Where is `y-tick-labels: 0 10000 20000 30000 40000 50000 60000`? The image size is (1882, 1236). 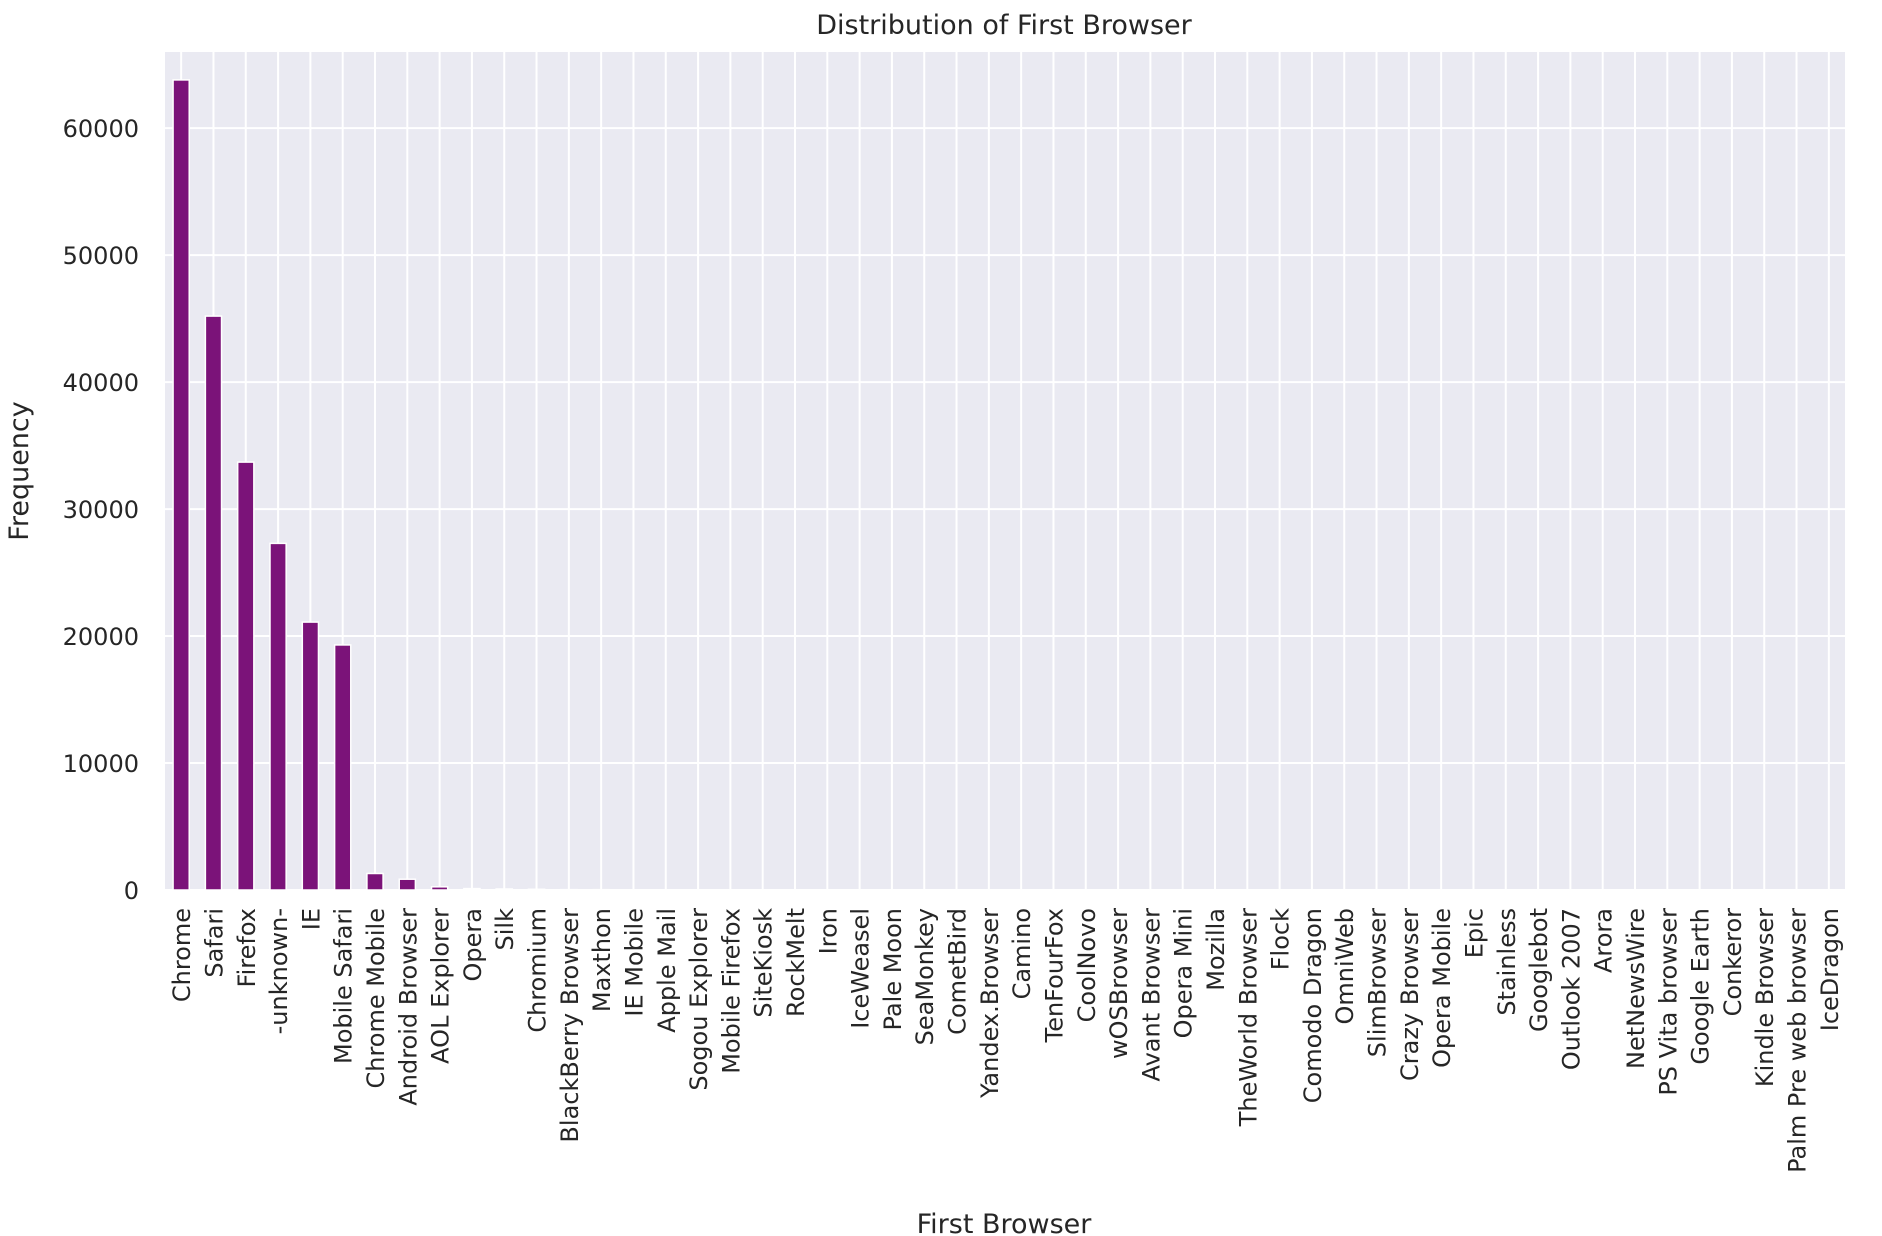 y-tick-labels: 0 10000 20000 30000 40000 50000 60000 is located at coordinates (101, 510).